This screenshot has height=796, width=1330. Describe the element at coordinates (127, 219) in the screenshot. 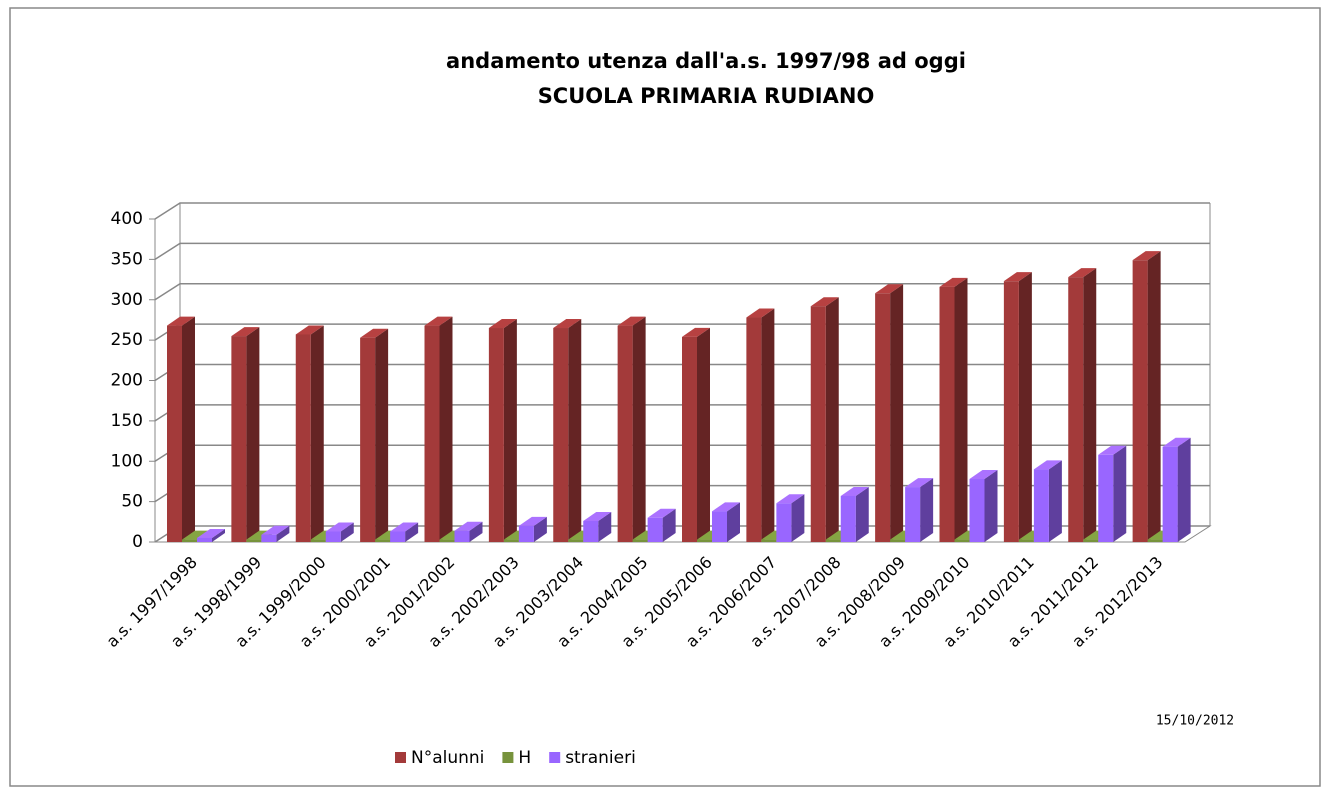

I see `y-tick-label: 400` at that location.